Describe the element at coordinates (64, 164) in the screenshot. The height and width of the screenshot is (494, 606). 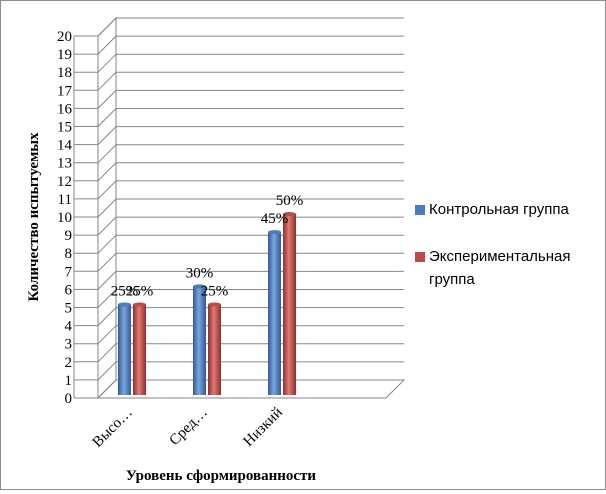
I see `y-tick-label: 13` at that location.